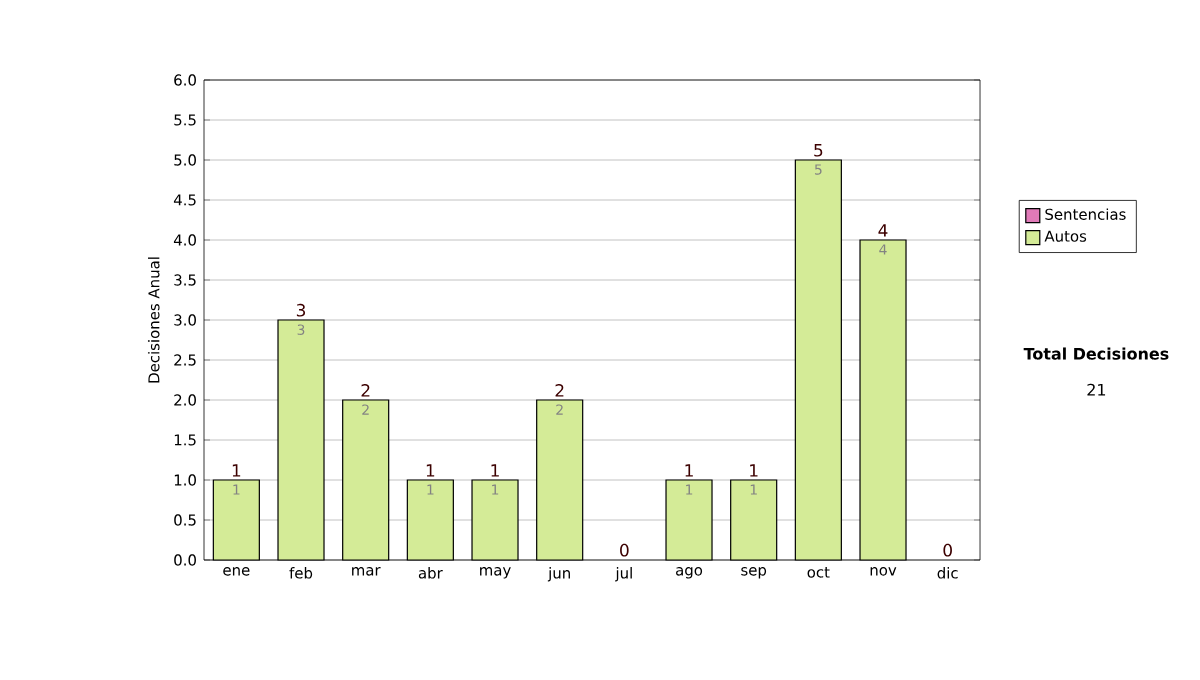 The width and height of the screenshot is (1200, 680). What do you see at coordinates (883, 230) in the screenshot?
I see `total-label: 4` at bounding box center [883, 230].